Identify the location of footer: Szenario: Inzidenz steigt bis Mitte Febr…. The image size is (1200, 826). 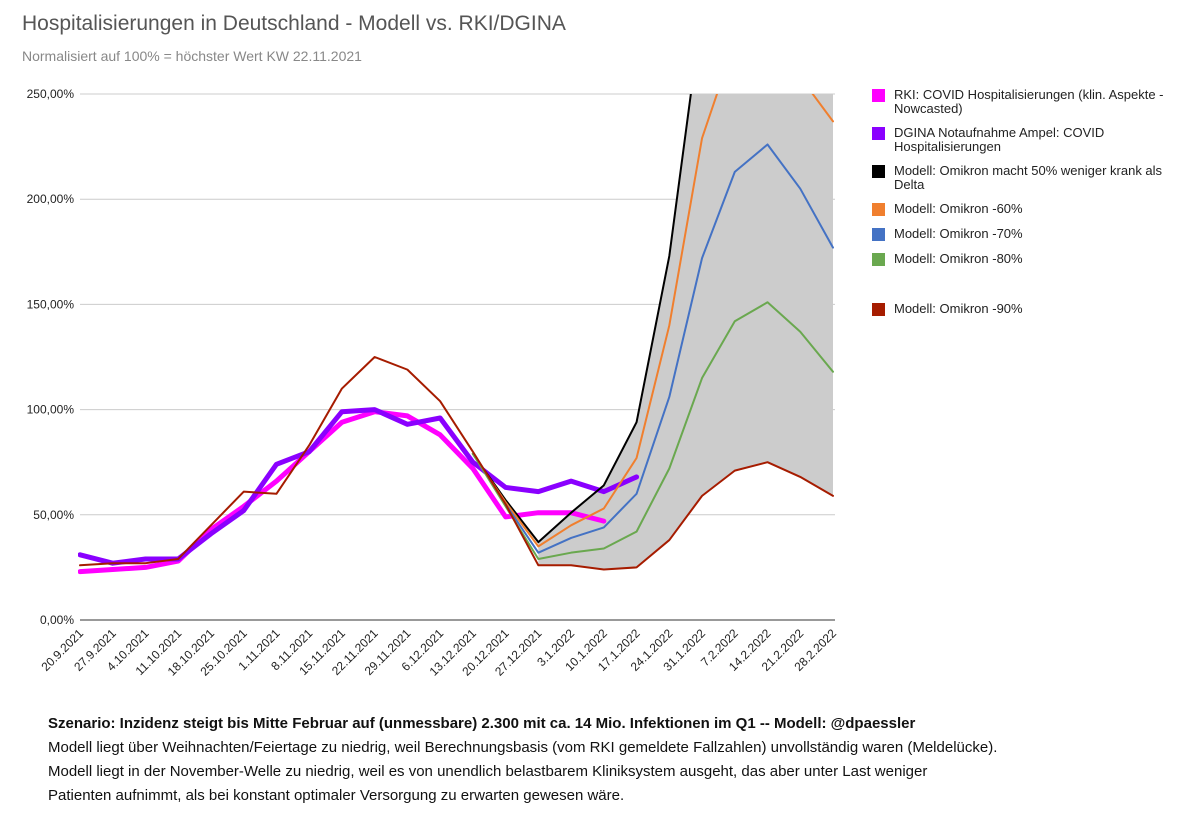
(522, 760).